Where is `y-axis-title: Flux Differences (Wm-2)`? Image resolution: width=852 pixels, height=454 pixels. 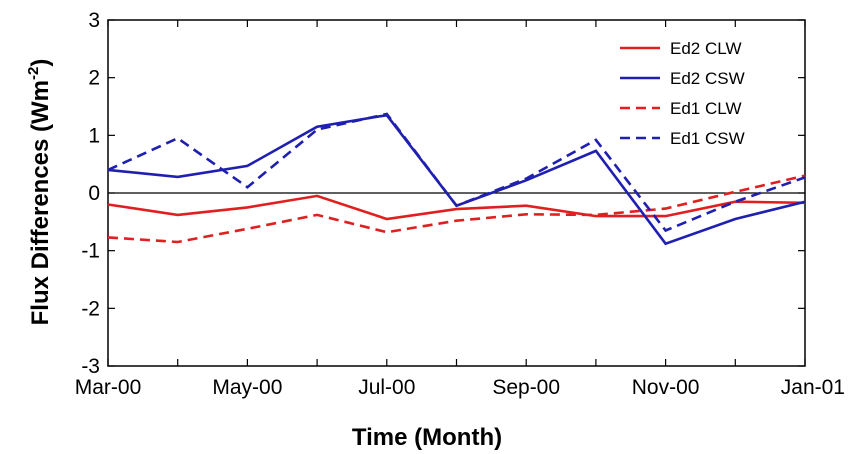 y-axis-title: Flux Differences (Wm-2) is located at coordinates (39, 192).